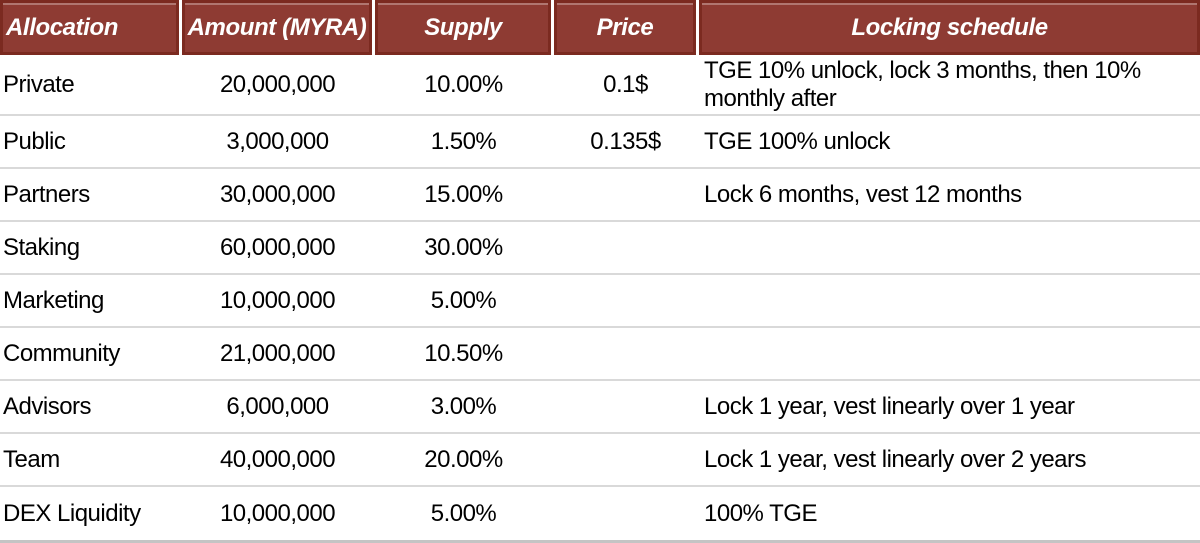 The height and width of the screenshot is (543, 1200). Describe the element at coordinates (277, 194) in the screenshot. I see `cell-amount: 30,000,000` at that location.